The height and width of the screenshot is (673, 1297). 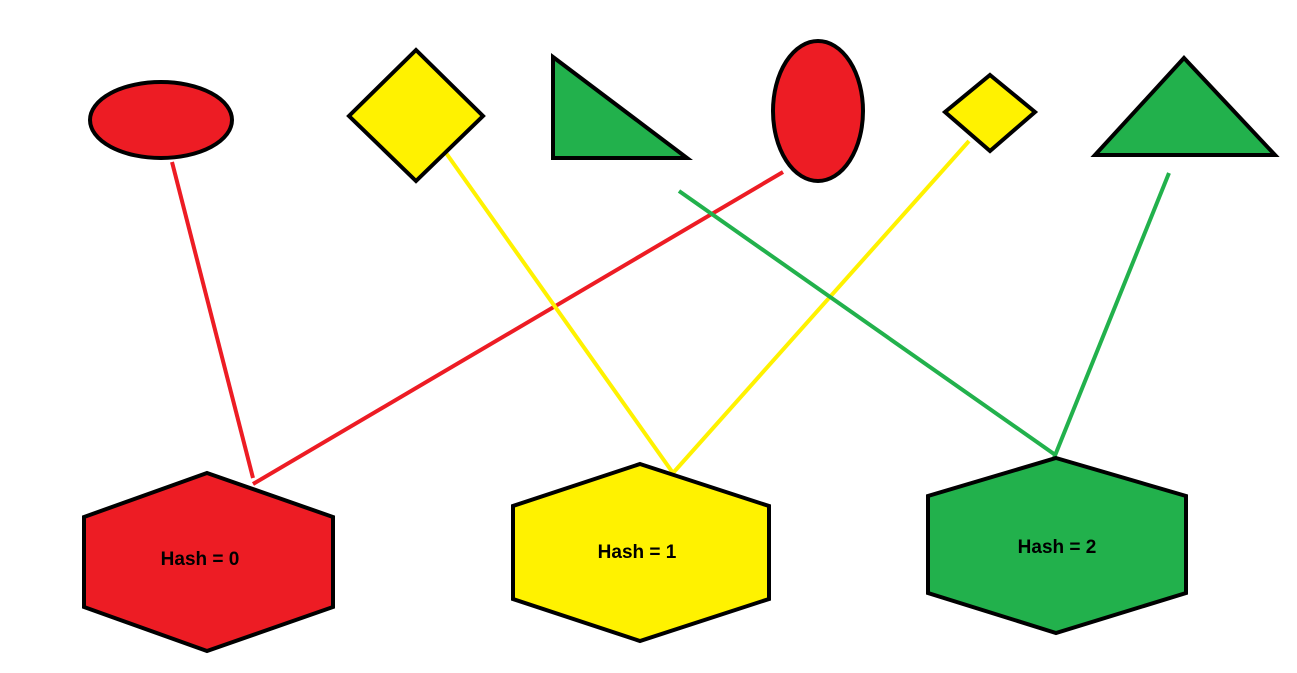 I want to click on bucket-2-label: Hash = 2, so click(x=1057, y=547).